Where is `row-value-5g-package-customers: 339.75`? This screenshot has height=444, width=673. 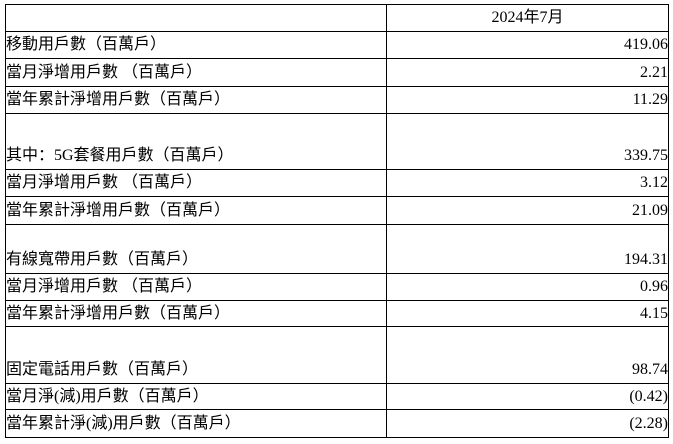
row-value-5g-package-customers: 339.75 is located at coordinates (527, 141).